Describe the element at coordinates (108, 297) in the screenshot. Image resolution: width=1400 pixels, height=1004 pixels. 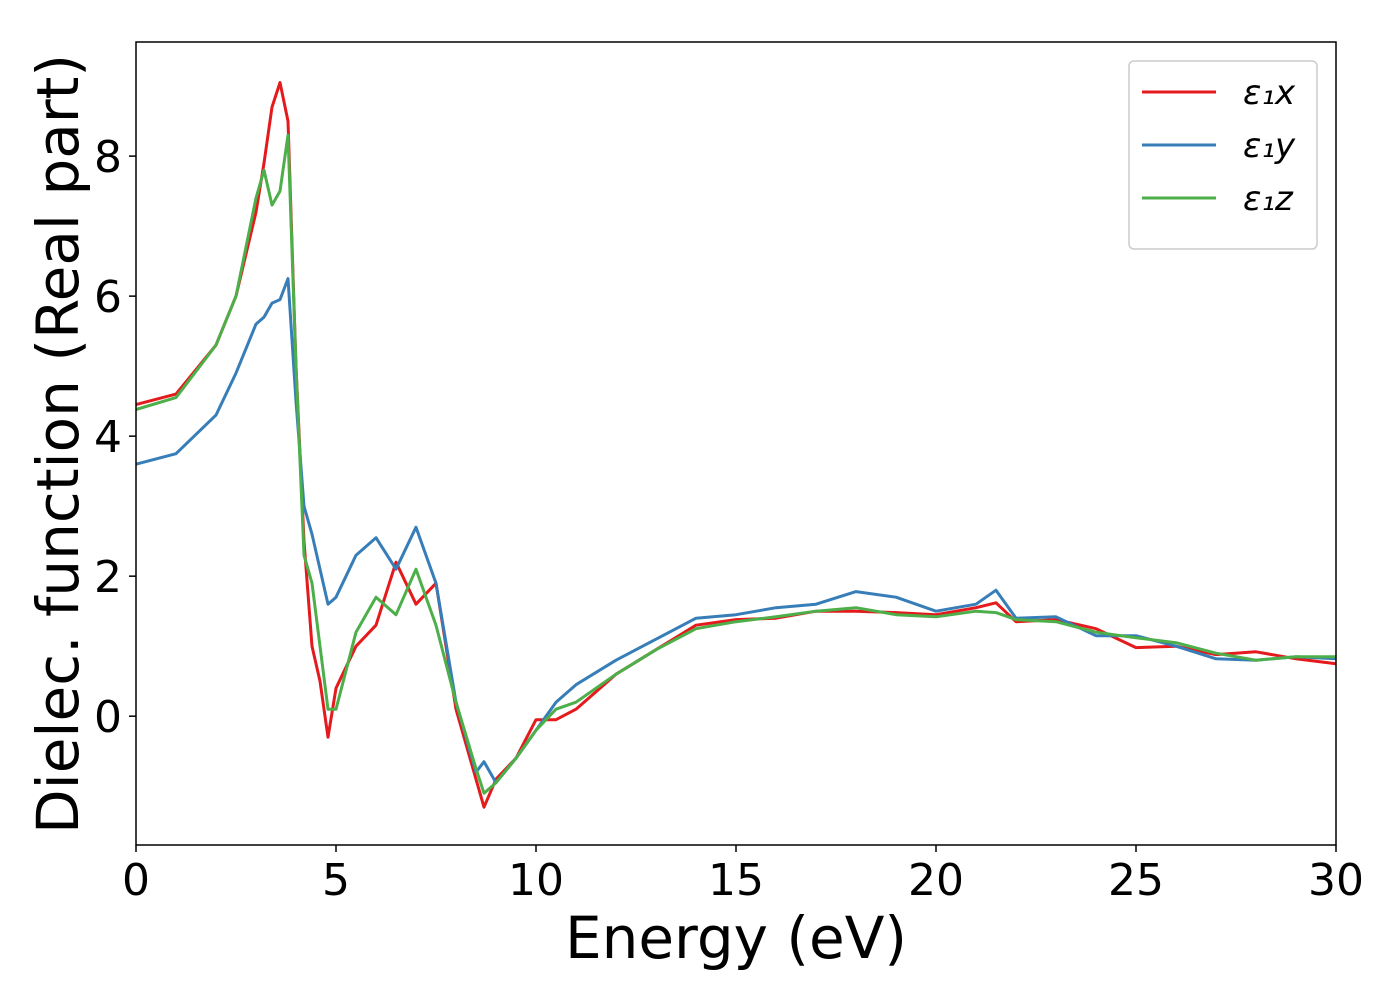
I see `y-tick-label: 6` at that location.